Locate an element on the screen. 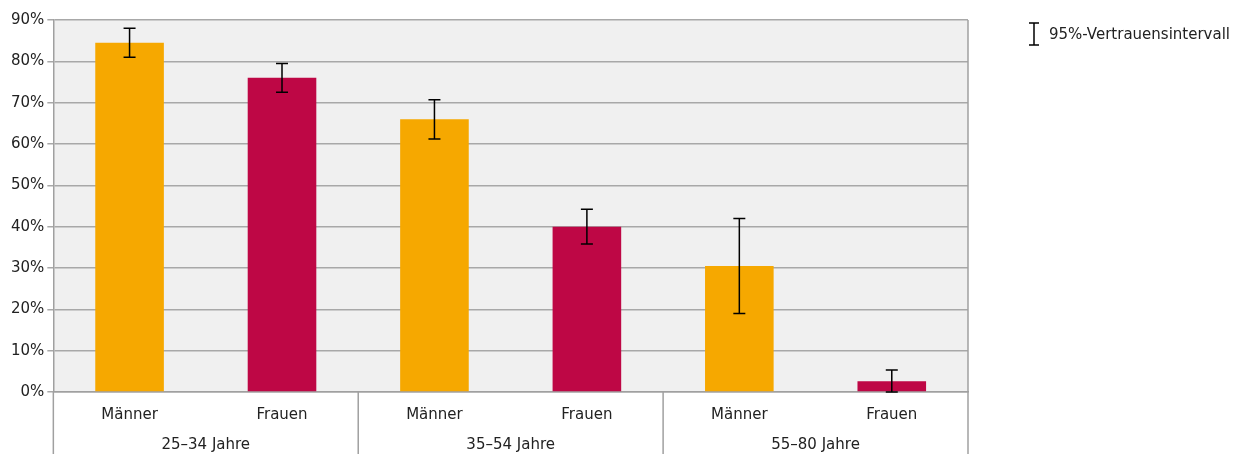  y-tick-label: 70% is located at coordinates (28, 101).